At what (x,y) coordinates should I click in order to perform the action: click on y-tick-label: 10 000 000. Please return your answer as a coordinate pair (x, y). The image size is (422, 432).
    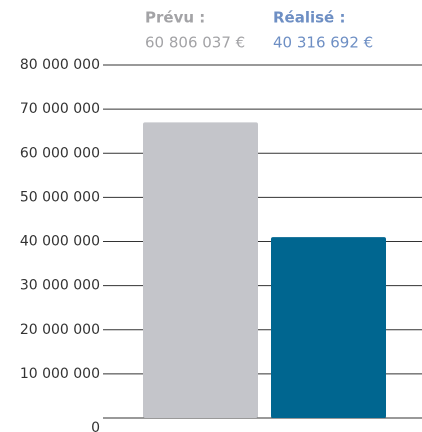
    Looking at the image, I should click on (60, 374).